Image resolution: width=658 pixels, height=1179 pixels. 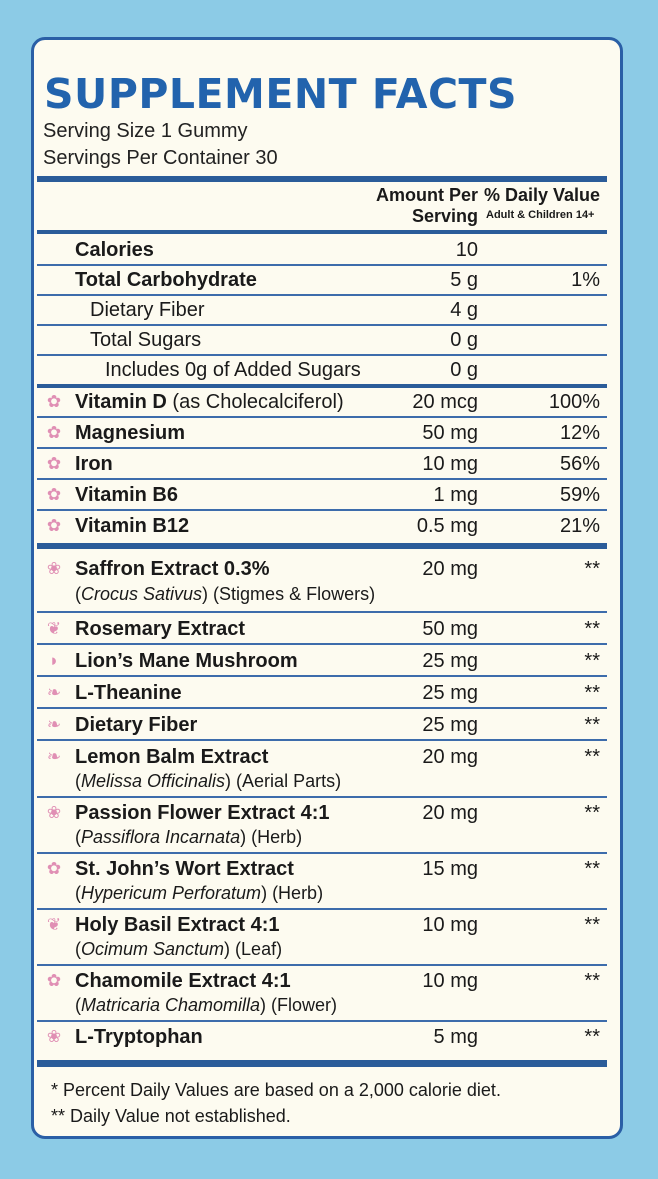 What do you see at coordinates (464, 280) in the screenshot?
I see `nutrient-amount: 5 g` at bounding box center [464, 280].